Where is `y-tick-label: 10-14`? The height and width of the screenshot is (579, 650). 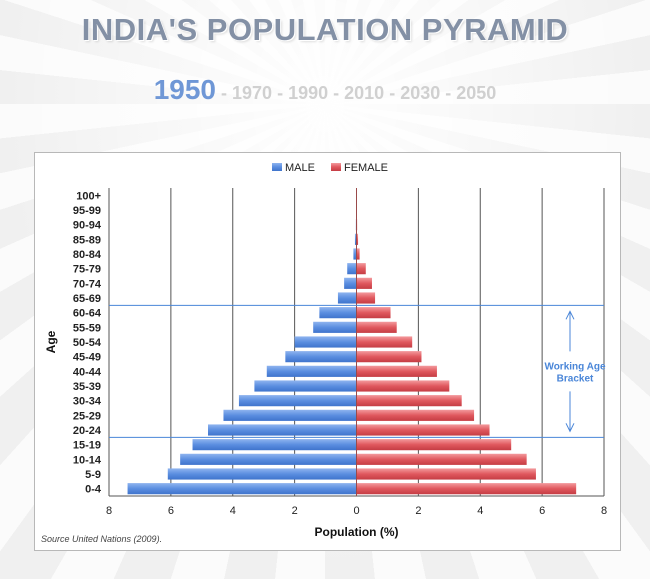
y-tick-label: 10-14 is located at coordinates (87, 460).